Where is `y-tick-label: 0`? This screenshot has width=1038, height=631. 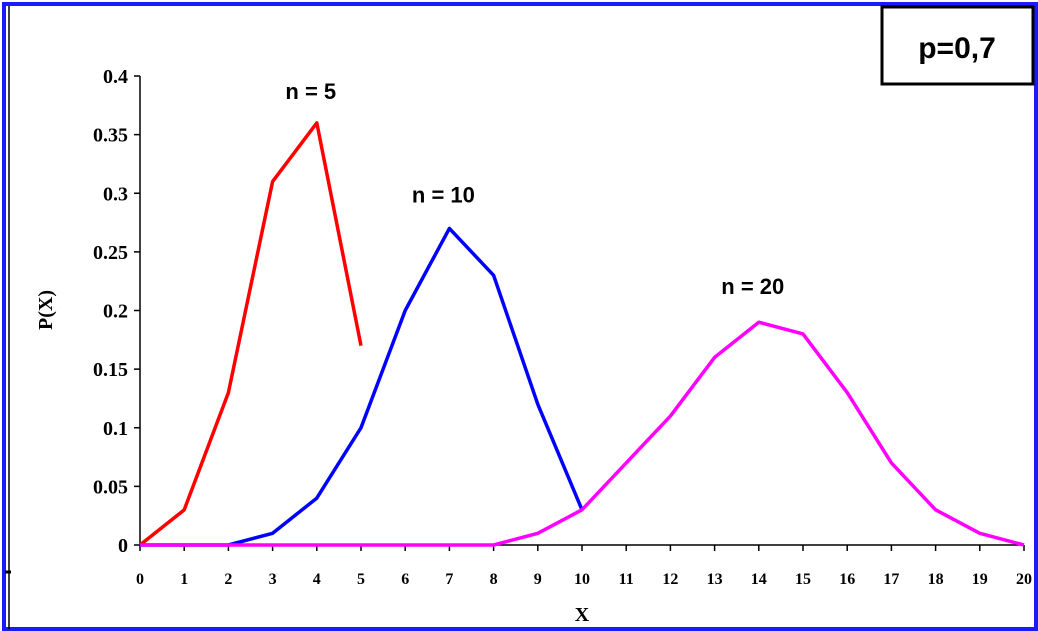 y-tick-label: 0 is located at coordinates (123, 546).